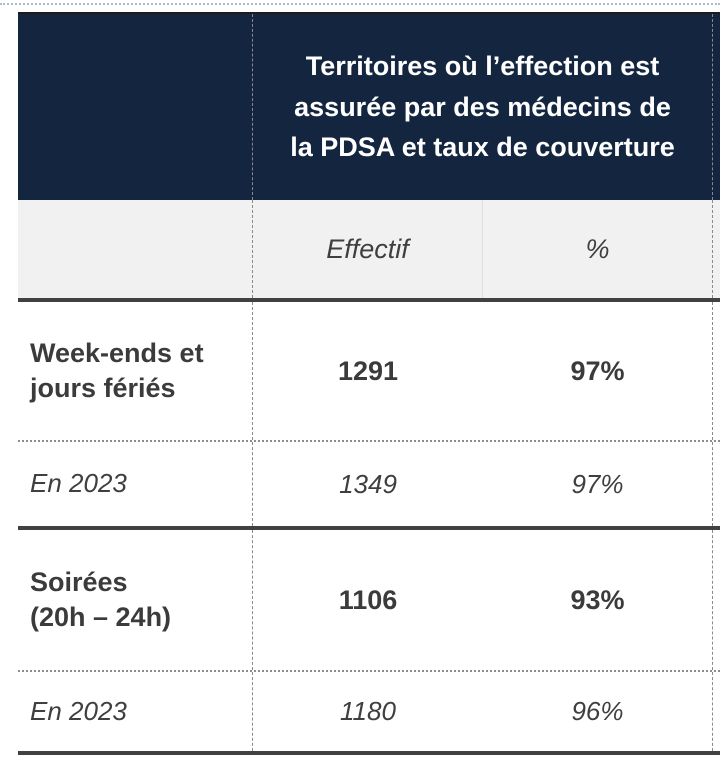 Image resolution: width=720 pixels, height=758 pixels. I want to click on table-row-weekends-2023: En 2023 1349 97%, so click(369, 484).